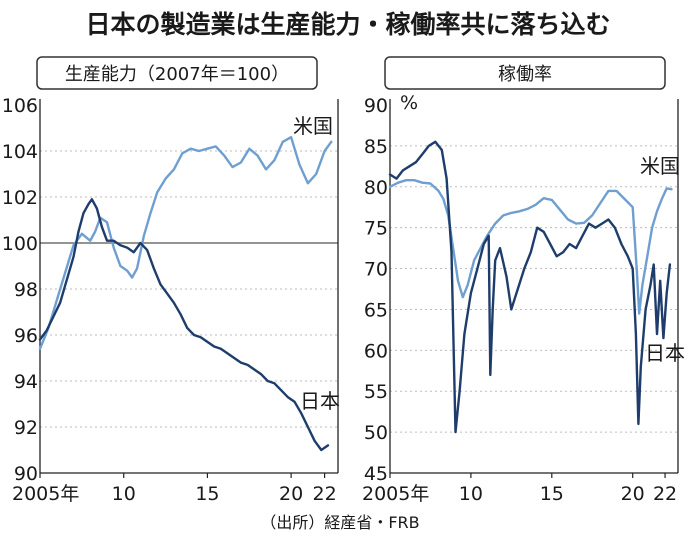  What do you see at coordinates (20, 152) in the screenshot?
I see `y-tick-label: 104` at bounding box center [20, 152].